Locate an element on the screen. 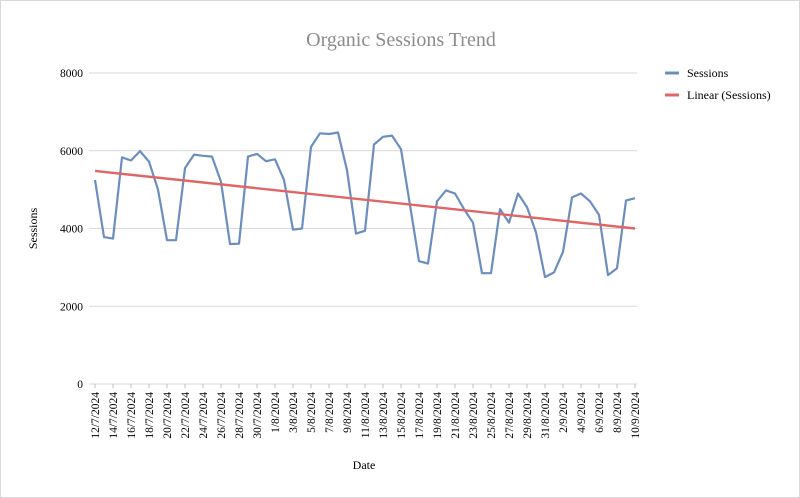  x-tick-label: 22/7/2024 is located at coordinates (186, 415).